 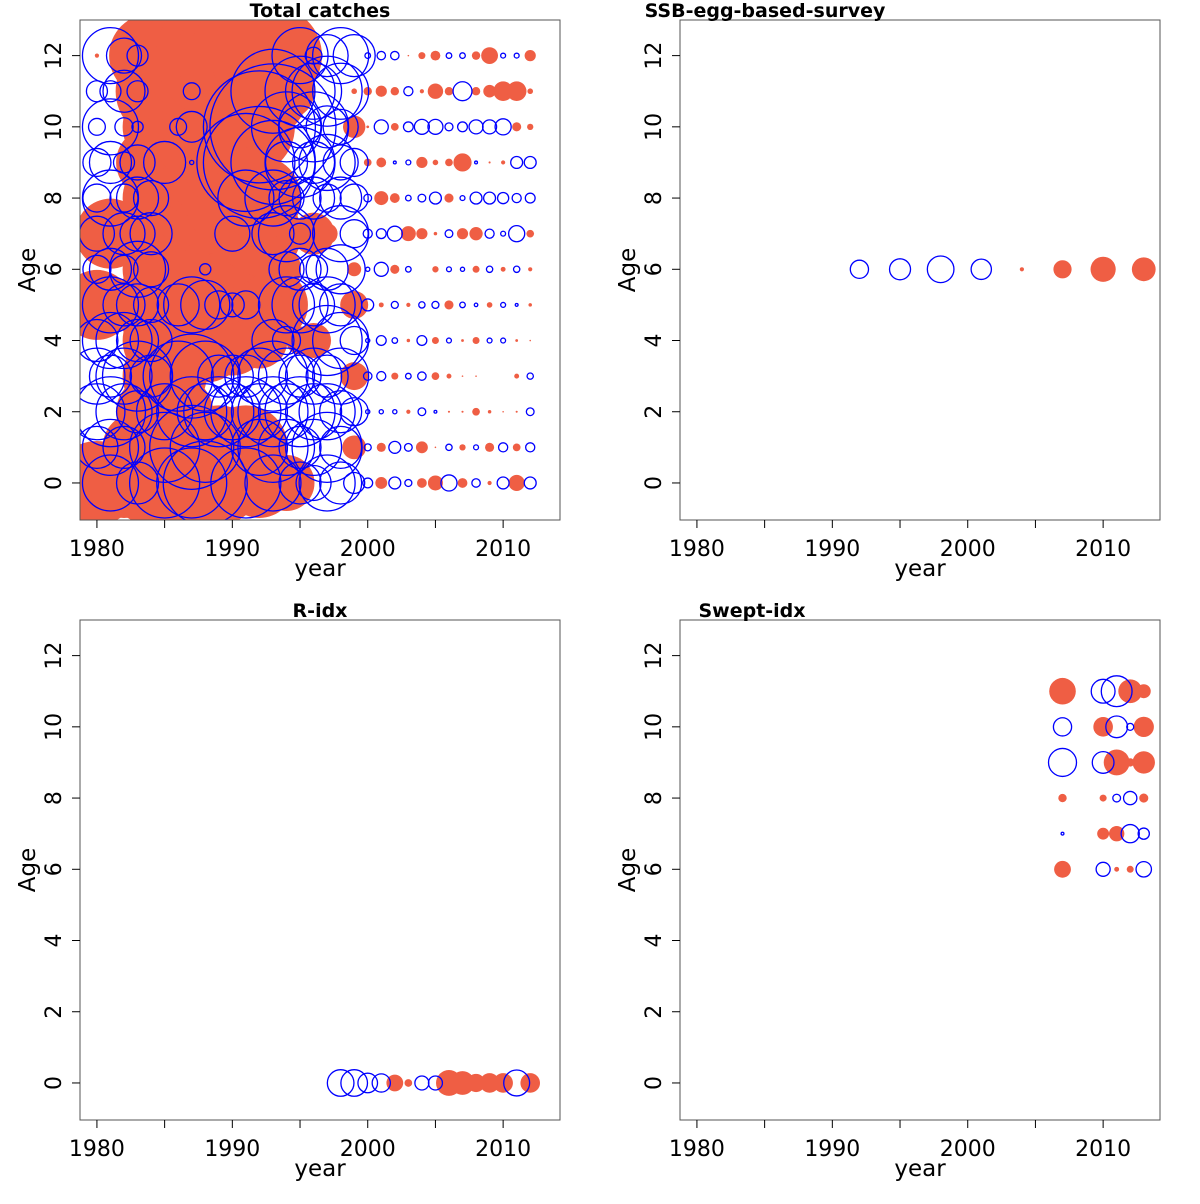 I want to click on x-tick-label: 2010, so click(x=1103, y=549).